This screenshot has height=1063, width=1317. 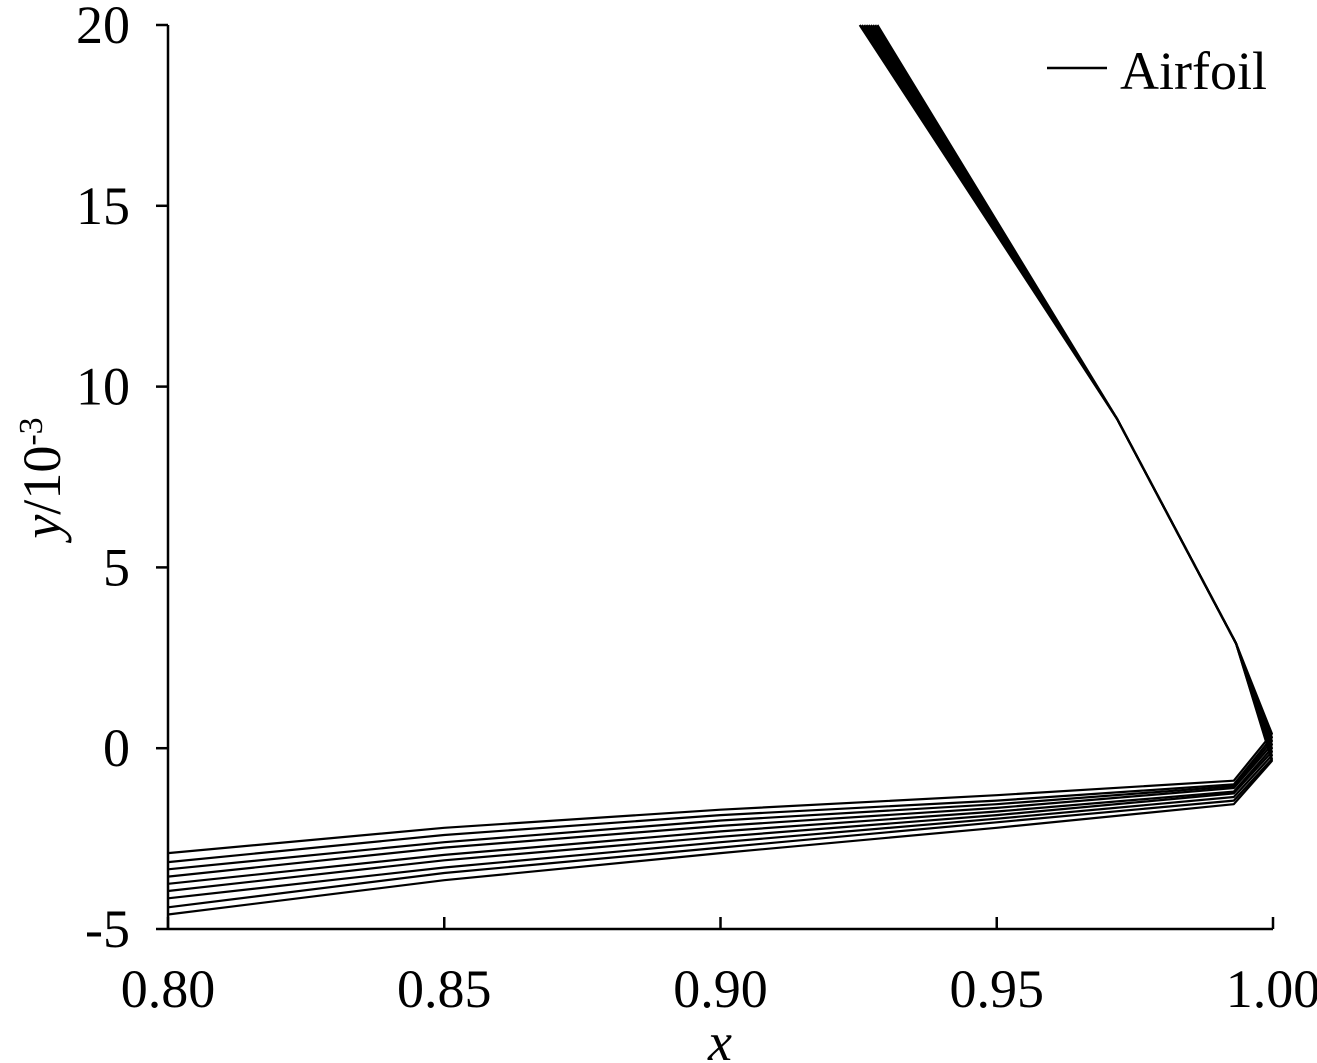 What do you see at coordinates (444, 989) in the screenshot?
I see `x-tick-label: 0.85` at bounding box center [444, 989].